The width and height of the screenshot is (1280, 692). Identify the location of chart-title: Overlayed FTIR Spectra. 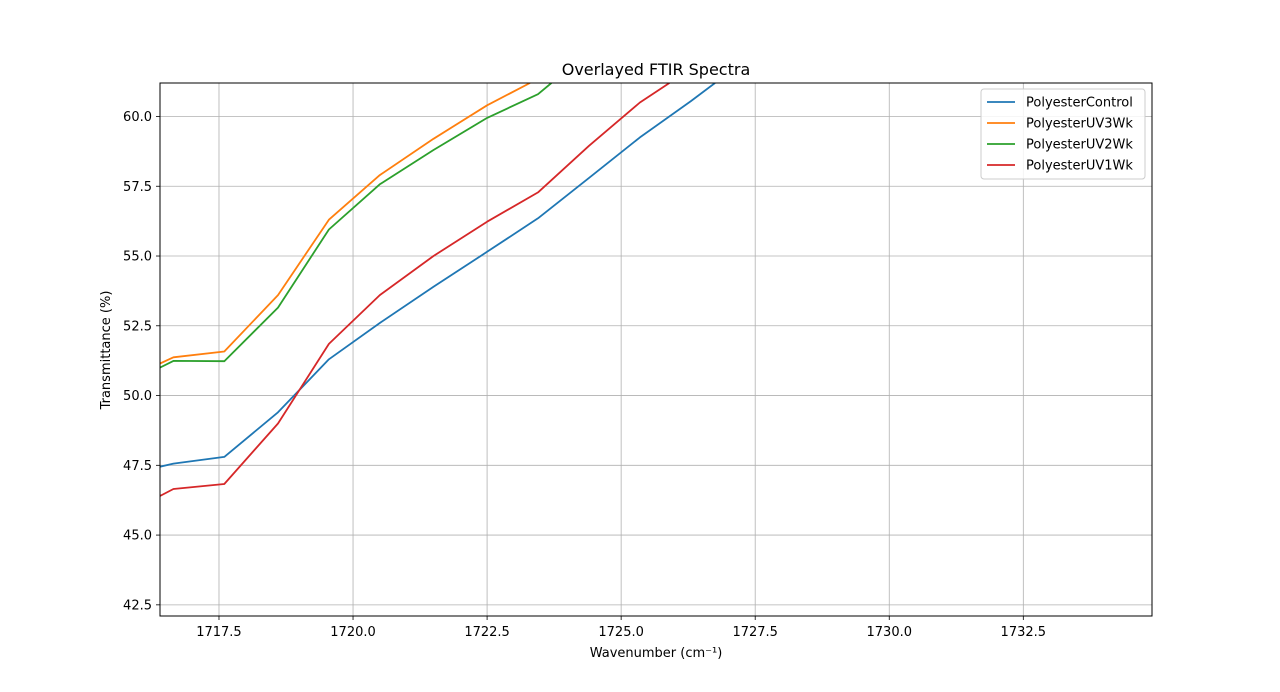
(656, 69).